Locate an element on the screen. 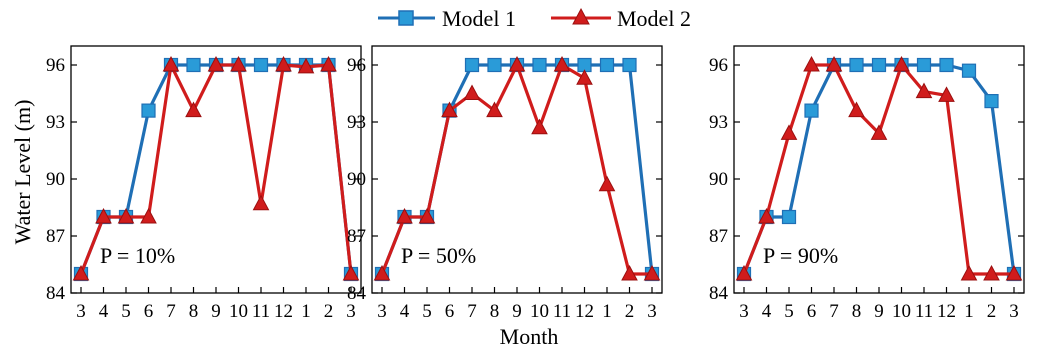  panel-annotation: P = 10% is located at coordinates (137, 255).